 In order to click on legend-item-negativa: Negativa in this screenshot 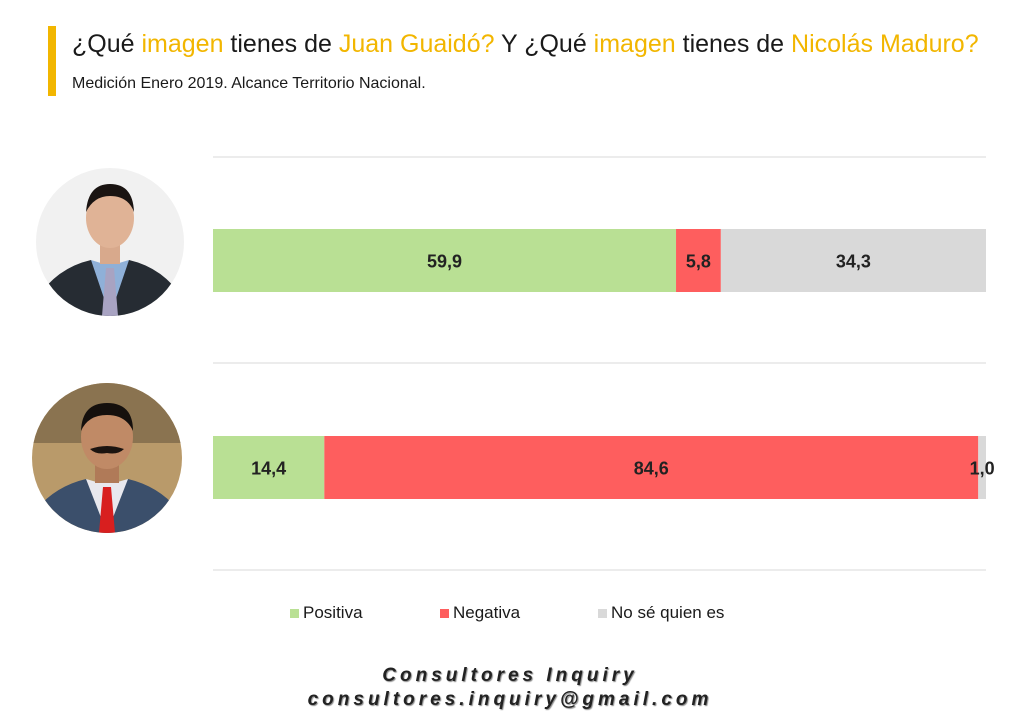, I will do `click(480, 613)`.